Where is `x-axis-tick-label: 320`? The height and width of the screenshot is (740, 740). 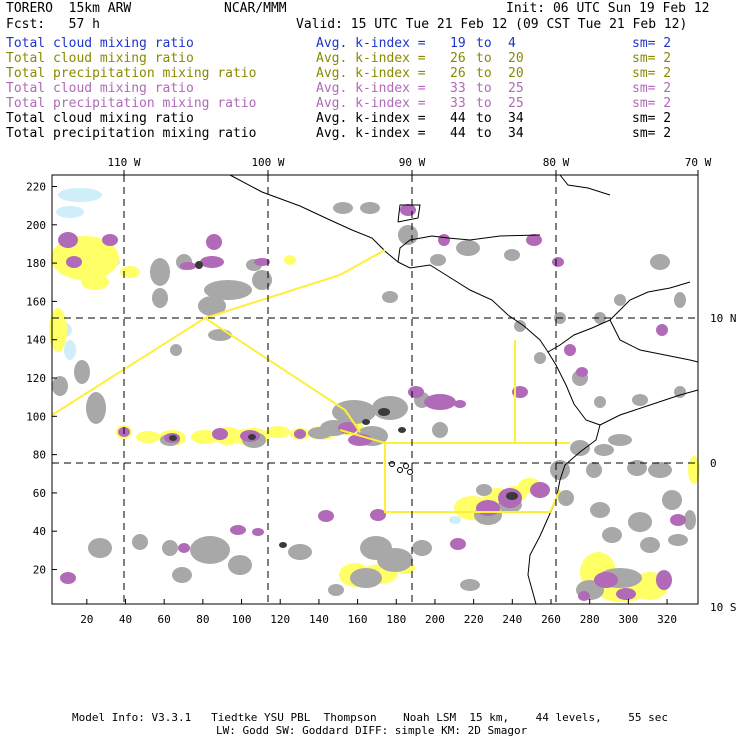 x-axis-tick-label: 320 is located at coordinates (667, 619).